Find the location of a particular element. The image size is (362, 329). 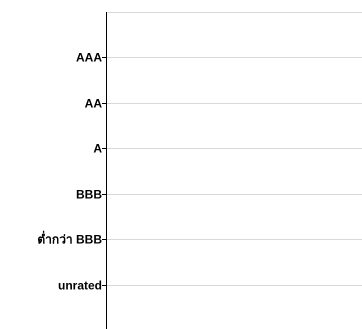

category-label: ต่ำกว่า BBB is located at coordinates (69, 239).